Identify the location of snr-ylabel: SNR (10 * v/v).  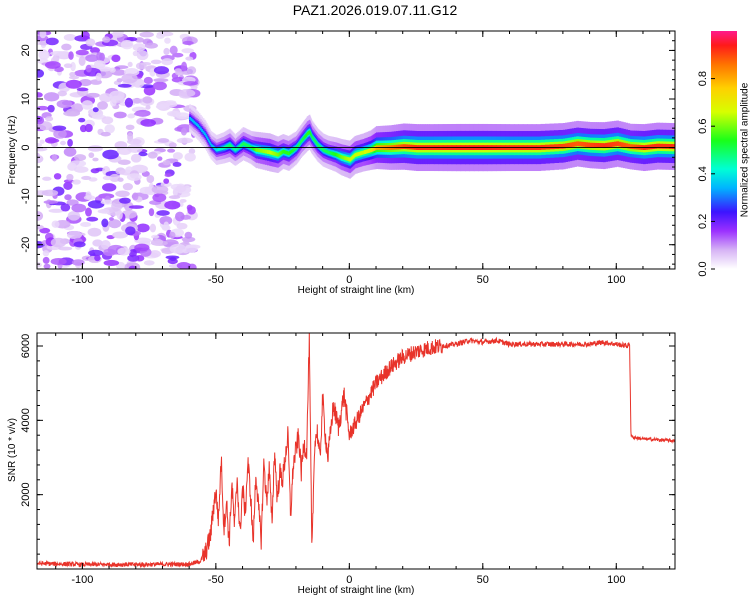
(12, 450).